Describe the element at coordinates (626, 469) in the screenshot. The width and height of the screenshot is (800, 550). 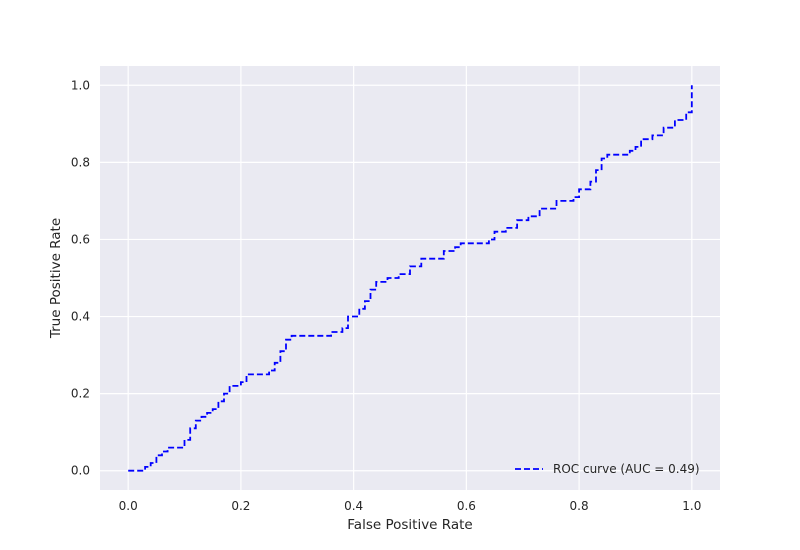
I see `legend-label: ROC curve (AUC = 0.49)` at that location.